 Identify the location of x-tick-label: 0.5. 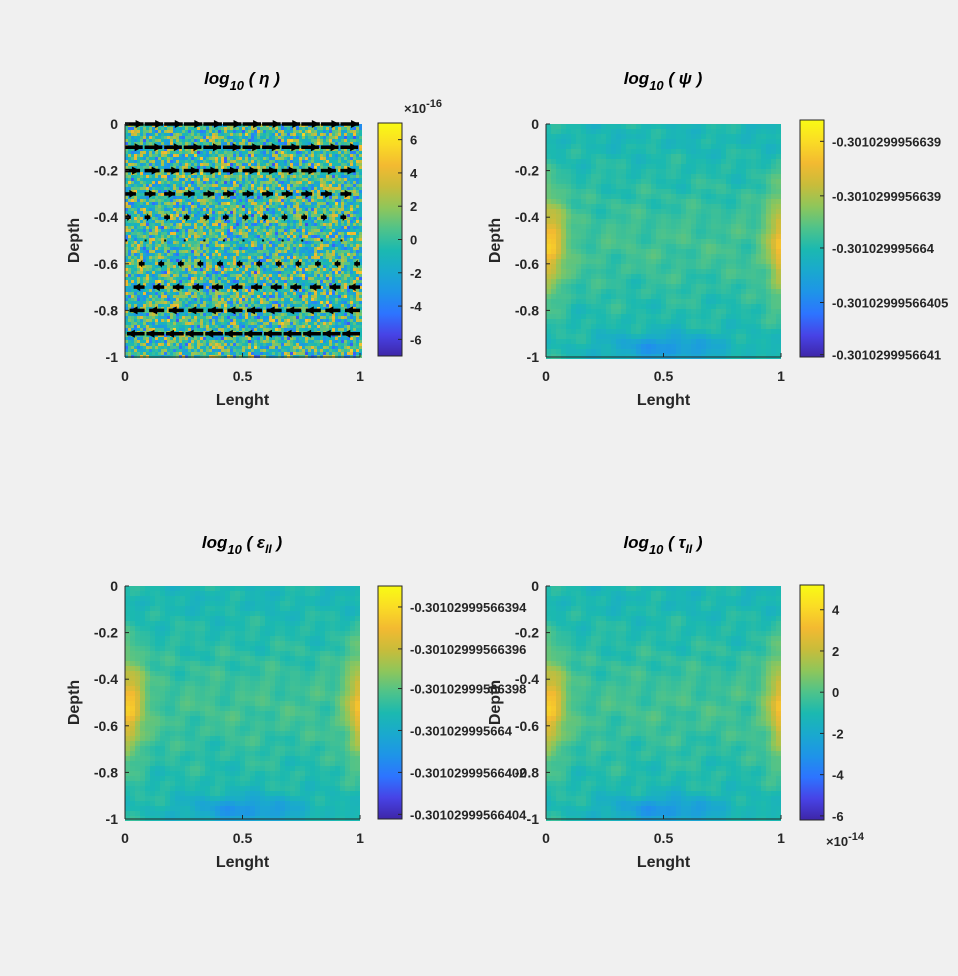
(243, 376).